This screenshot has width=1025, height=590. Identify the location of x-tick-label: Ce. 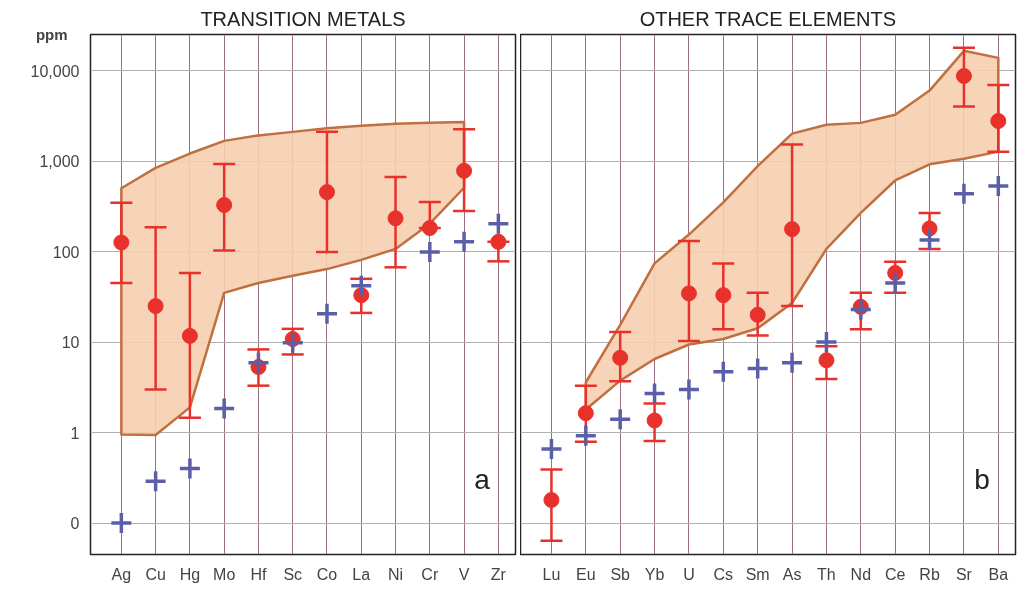
(895, 574).